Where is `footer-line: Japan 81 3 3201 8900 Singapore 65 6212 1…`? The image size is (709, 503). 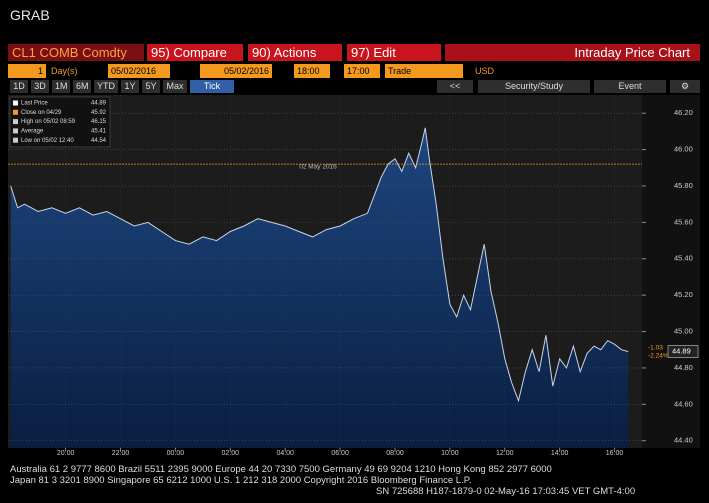
footer-line: Japan 81 3 3201 8900 Singapore 65 6212 1… is located at coordinates (241, 480).